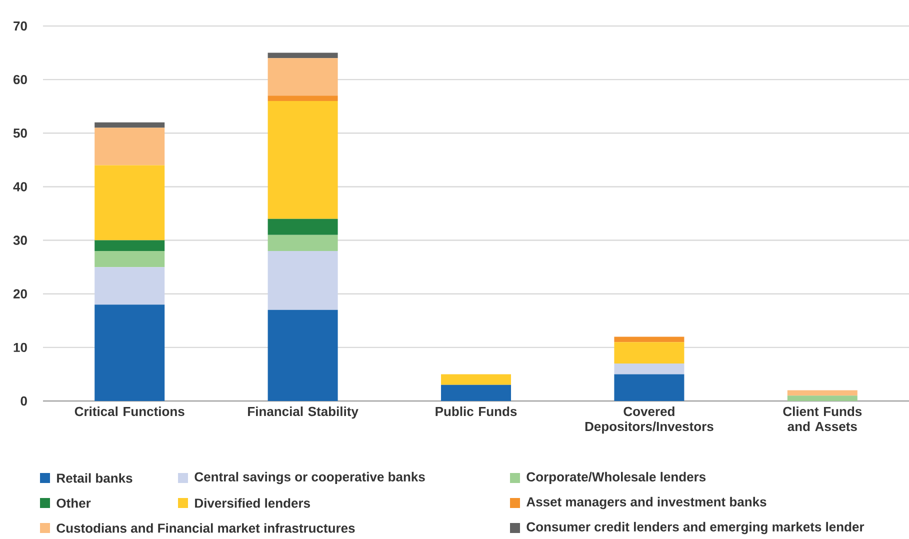 The height and width of the screenshot is (539, 909). Describe the element at coordinates (94, 478) in the screenshot. I see `legend-label: Retail banks` at that location.